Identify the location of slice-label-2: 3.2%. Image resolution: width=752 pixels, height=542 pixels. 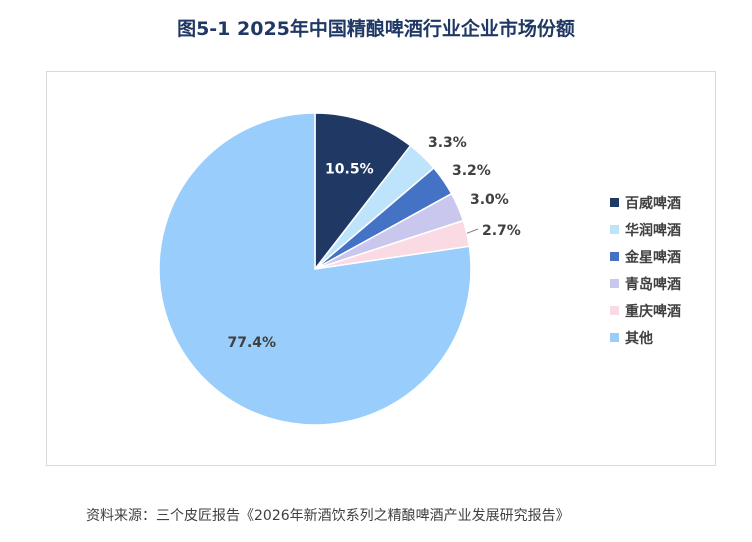
(471, 171).